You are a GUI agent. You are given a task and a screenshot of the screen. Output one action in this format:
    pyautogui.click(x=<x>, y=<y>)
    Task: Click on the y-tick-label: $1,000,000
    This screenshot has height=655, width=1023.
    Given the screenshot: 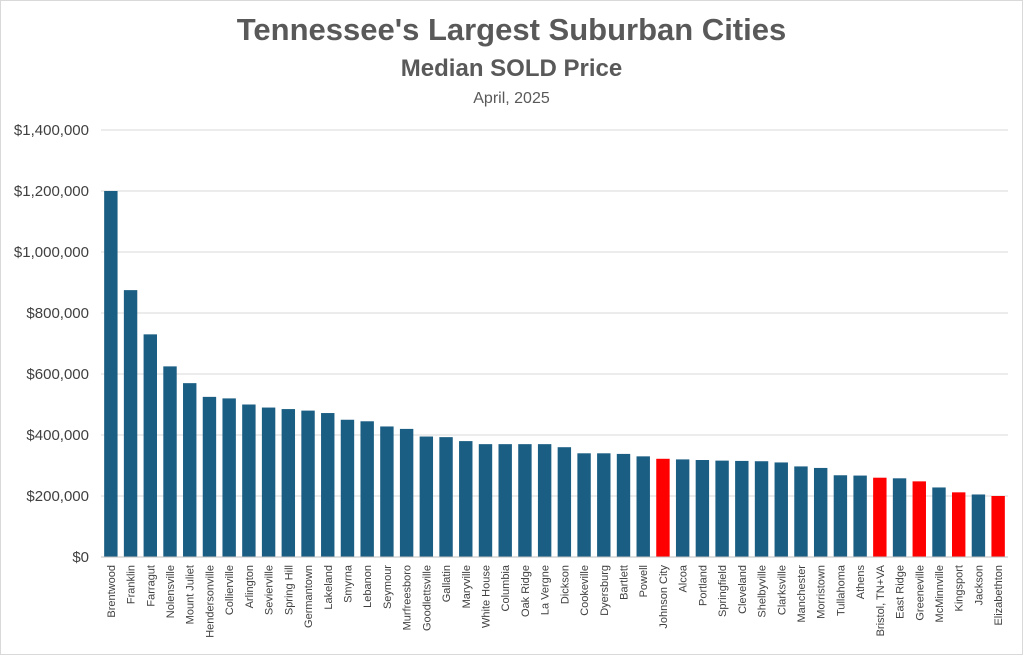 What is the action you would take?
    pyautogui.click(x=51, y=252)
    